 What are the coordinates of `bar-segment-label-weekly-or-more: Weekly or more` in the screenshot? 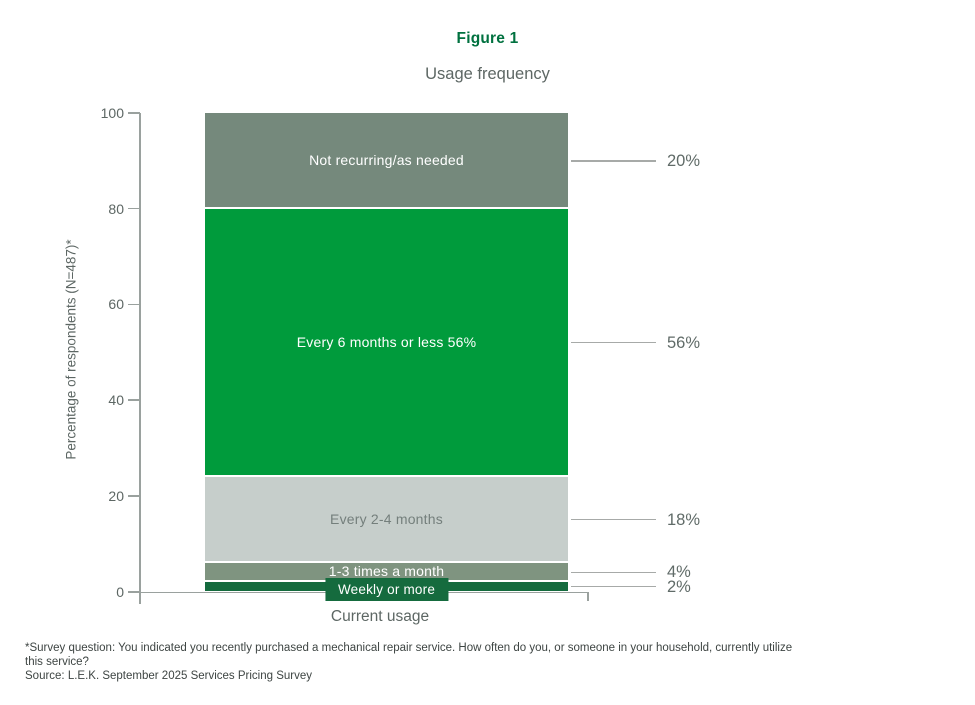 It's located at (386, 589).